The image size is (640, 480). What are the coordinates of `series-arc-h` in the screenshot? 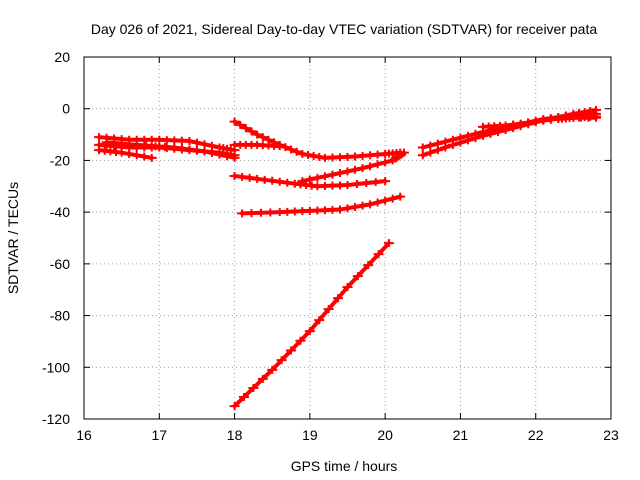 It's located at (353, 167).